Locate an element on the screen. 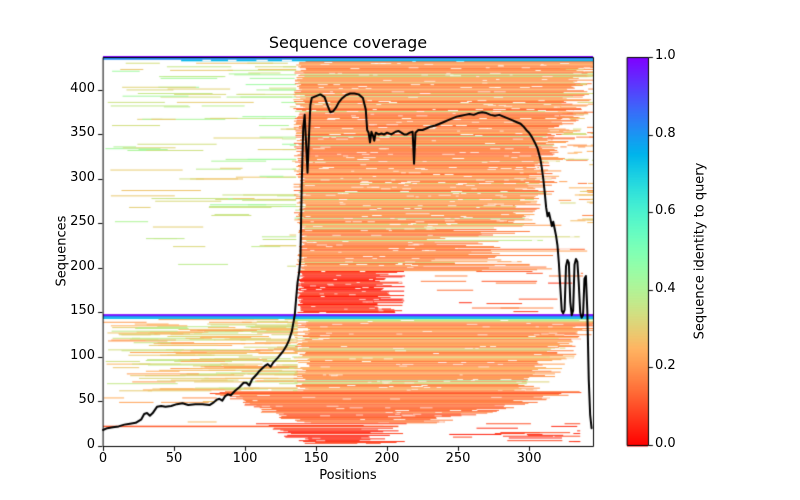 This screenshot has height=500, width=800. x-tick-label-0: 0 is located at coordinates (103, 458).